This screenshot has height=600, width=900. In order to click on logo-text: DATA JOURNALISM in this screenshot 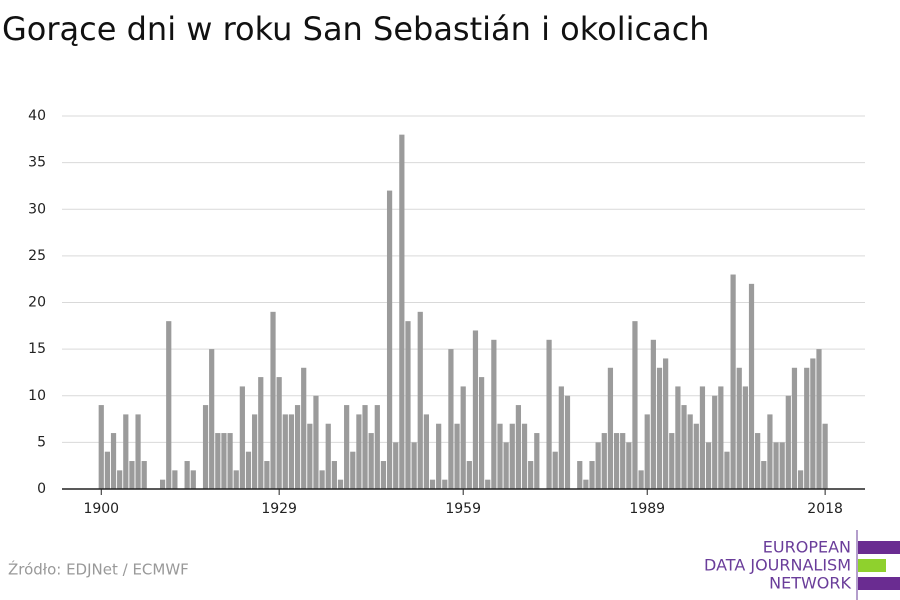, I will do `click(777, 565)`.